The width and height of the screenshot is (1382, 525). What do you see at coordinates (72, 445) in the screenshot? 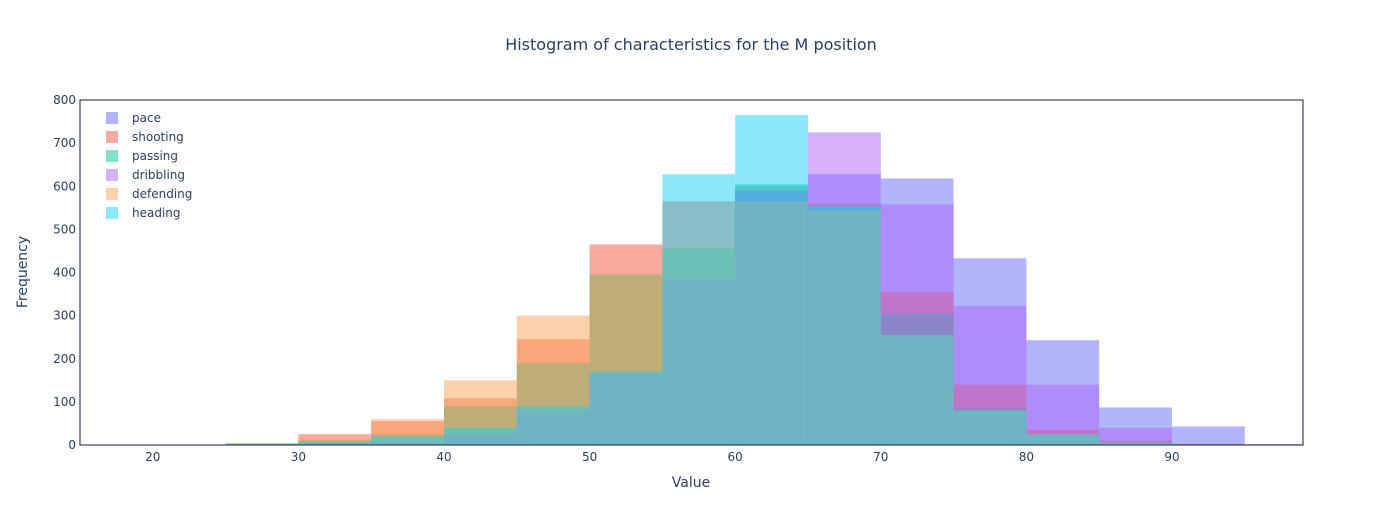
I see `y-tick-label: 0` at bounding box center [72, 445].